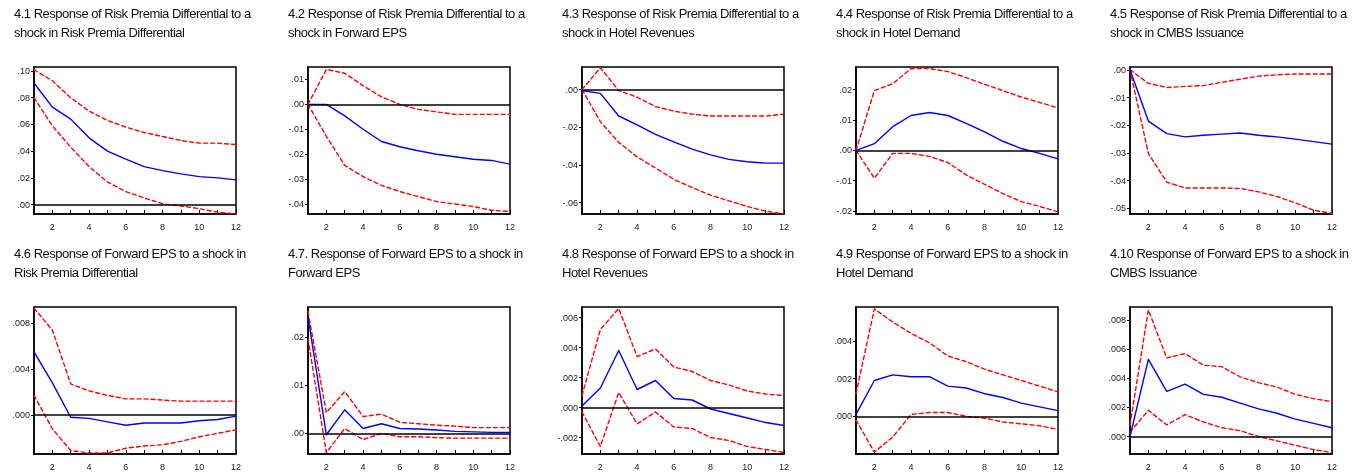 Image resolution: width=1364 pixels, height=476 pixels. Describe the element at coordinates (1118, 208) in the screenshot. I see `y-tick-label: -.05` at that location.